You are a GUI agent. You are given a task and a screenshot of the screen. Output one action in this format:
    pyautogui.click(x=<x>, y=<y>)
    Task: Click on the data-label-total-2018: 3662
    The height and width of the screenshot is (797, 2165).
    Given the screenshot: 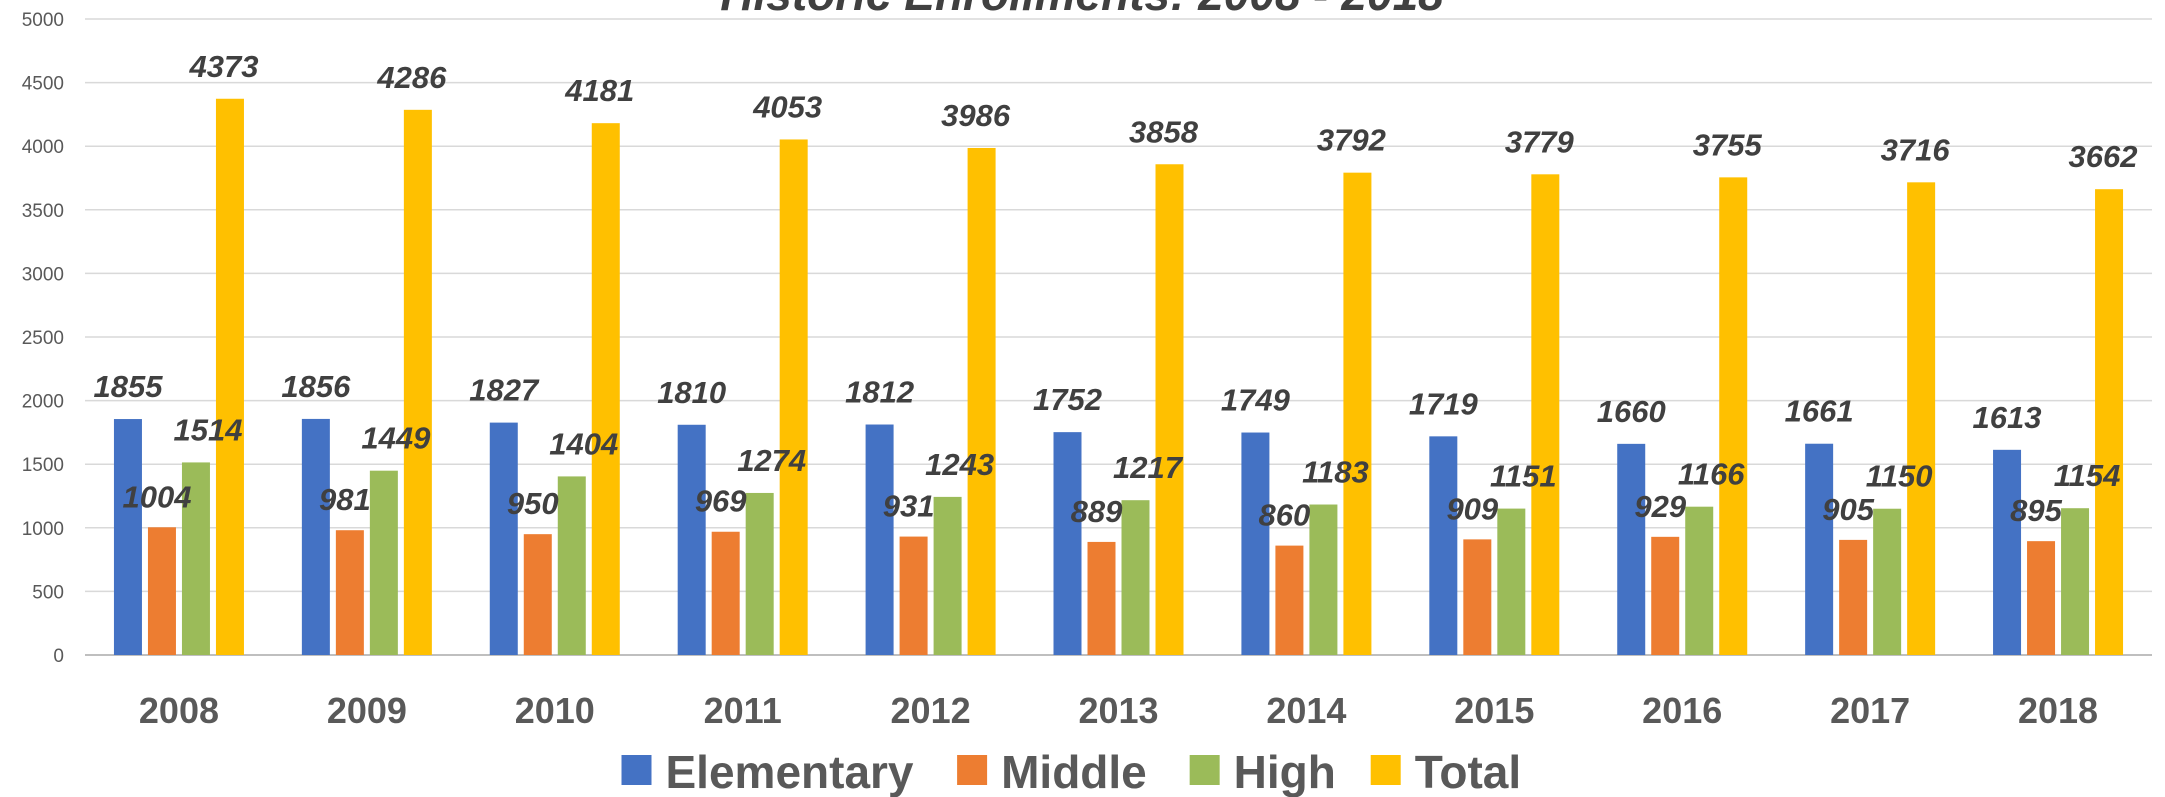 What is the action you would take?
    pyautogui.click(x=2103, y=156)
    